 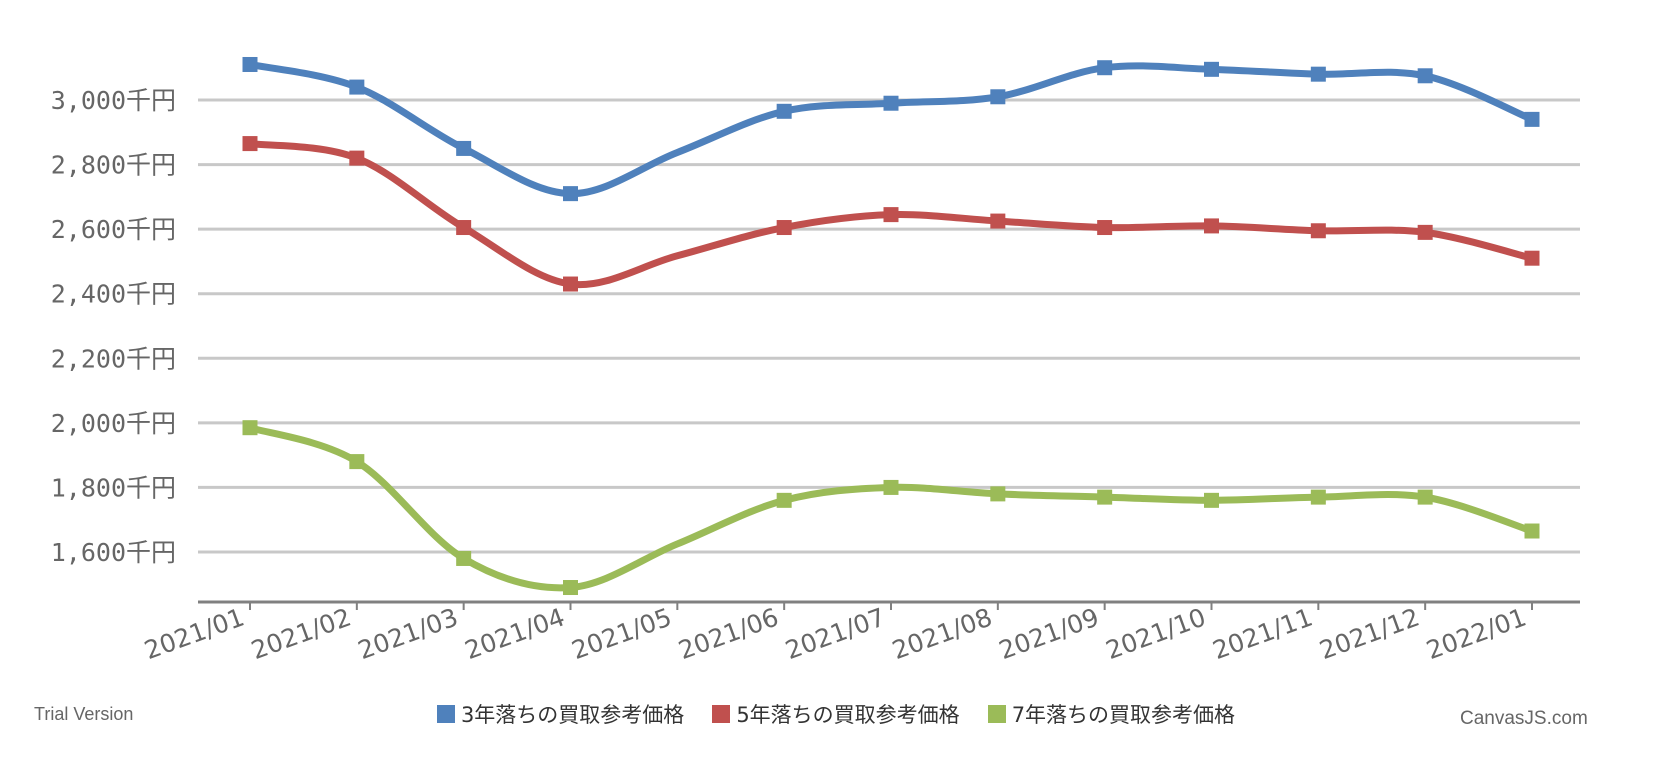 I want to click on x-tick-label: 2021/03, so click(x=408, y=633).